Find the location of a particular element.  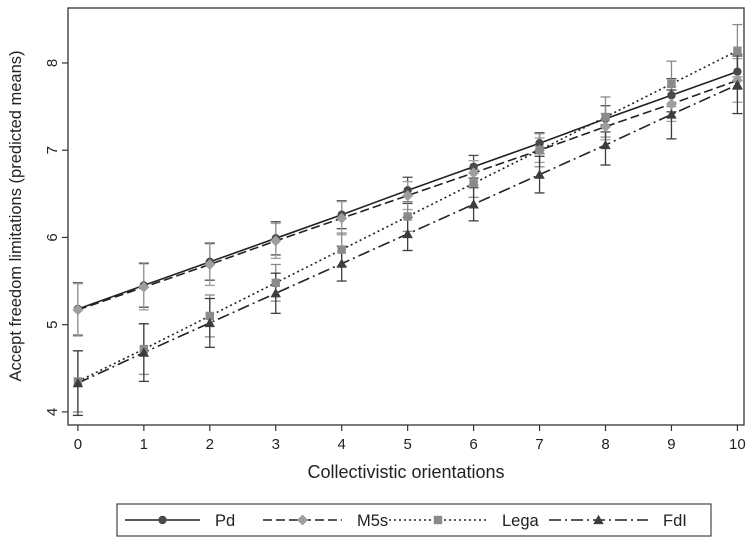

legend-label: Pd is located at coordinates (225, 521).